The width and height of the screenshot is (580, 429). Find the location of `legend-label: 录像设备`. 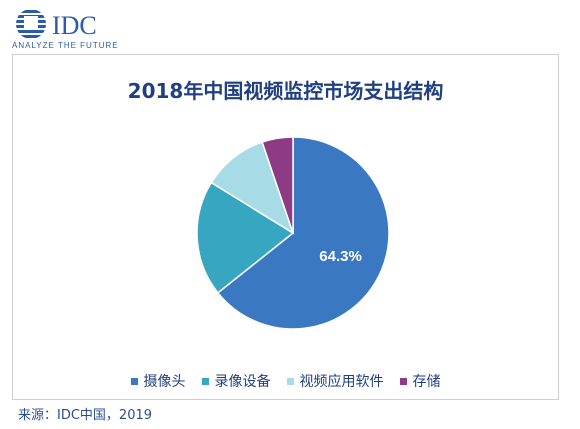

legend-label: 录像设备 is located at coordinates (242, 382).